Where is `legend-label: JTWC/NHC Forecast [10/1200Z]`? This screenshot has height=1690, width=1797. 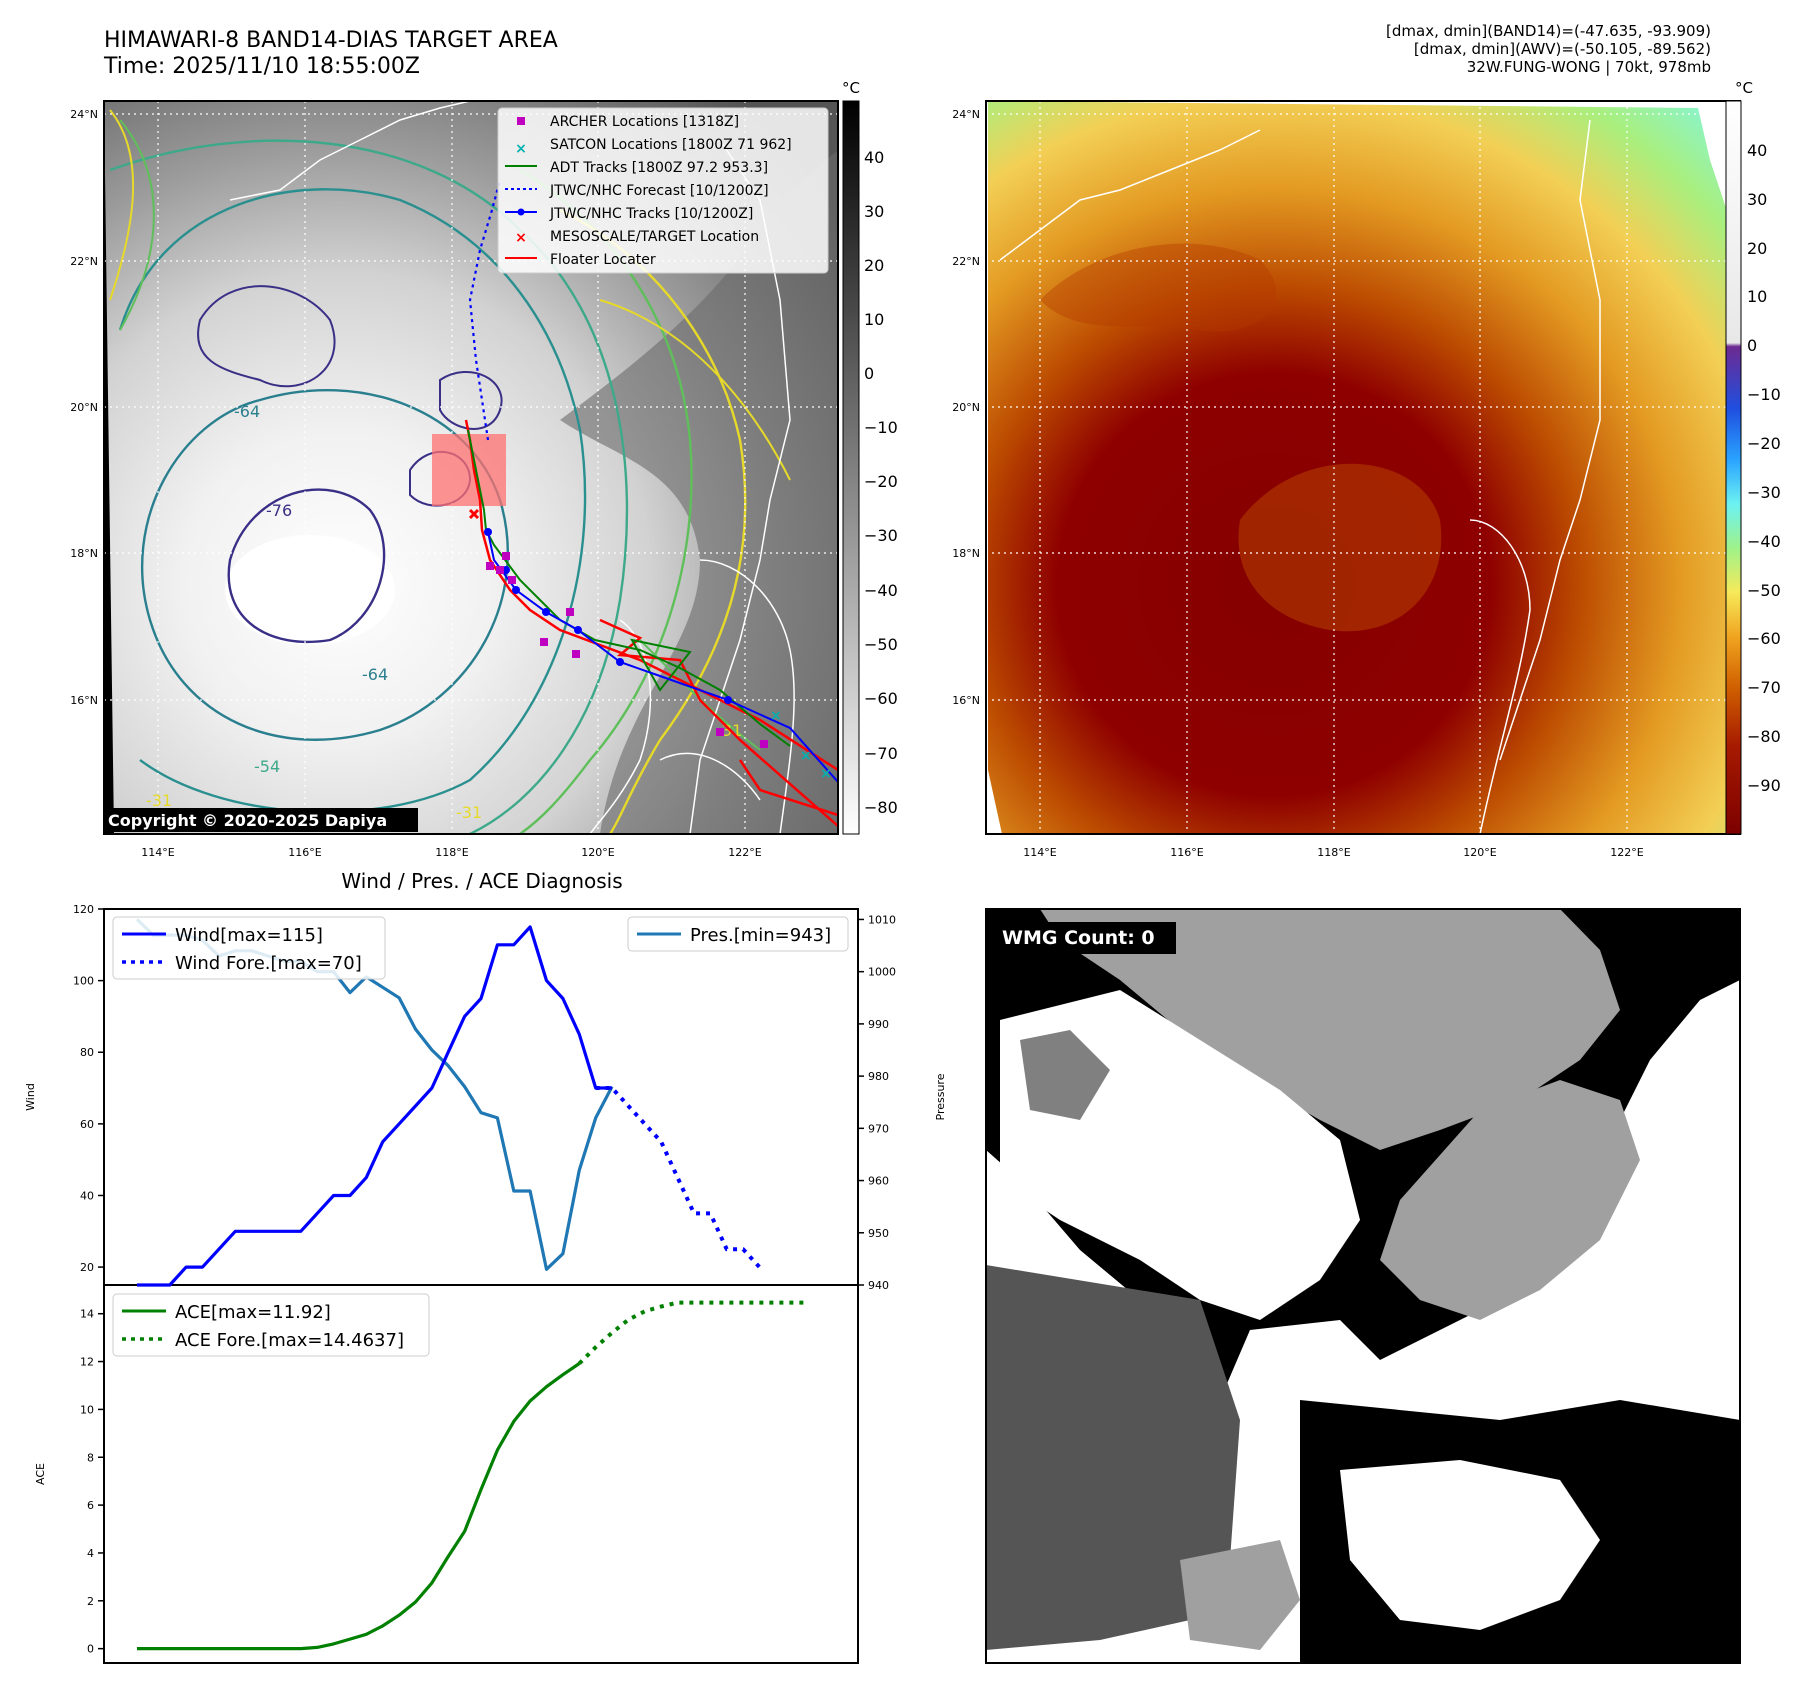 legend-label: JTWC/NHC Forecast [10/1200Z] is located at coordinates (659, 191).